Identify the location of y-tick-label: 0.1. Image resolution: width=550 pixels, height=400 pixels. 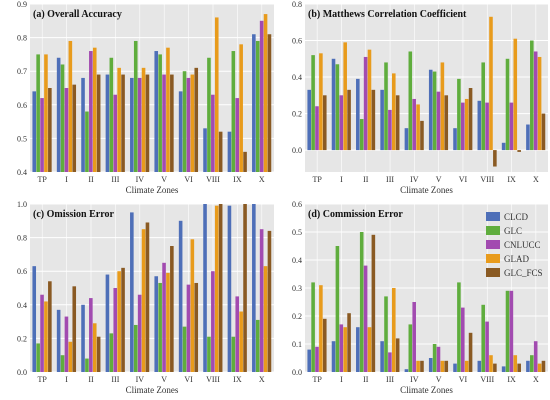
(297, 344).